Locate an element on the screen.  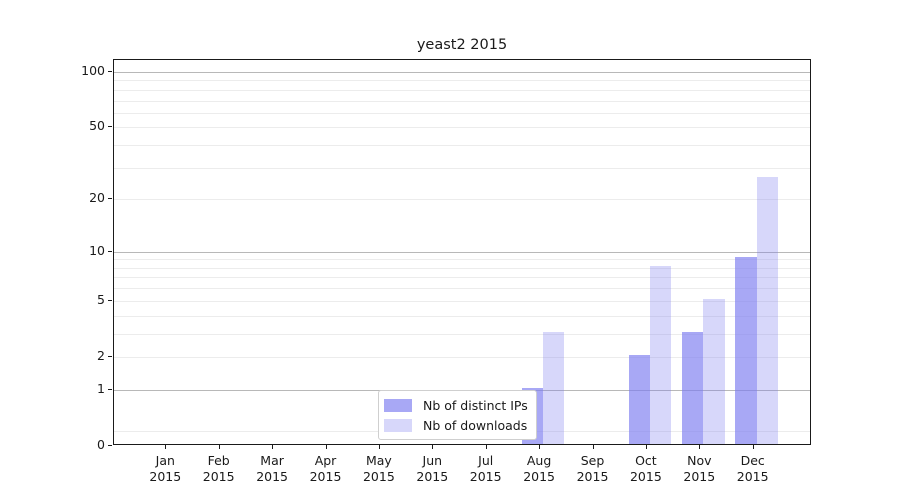
x-tick-label-jan: Jan 2015 is located at coordinates (165, 469).